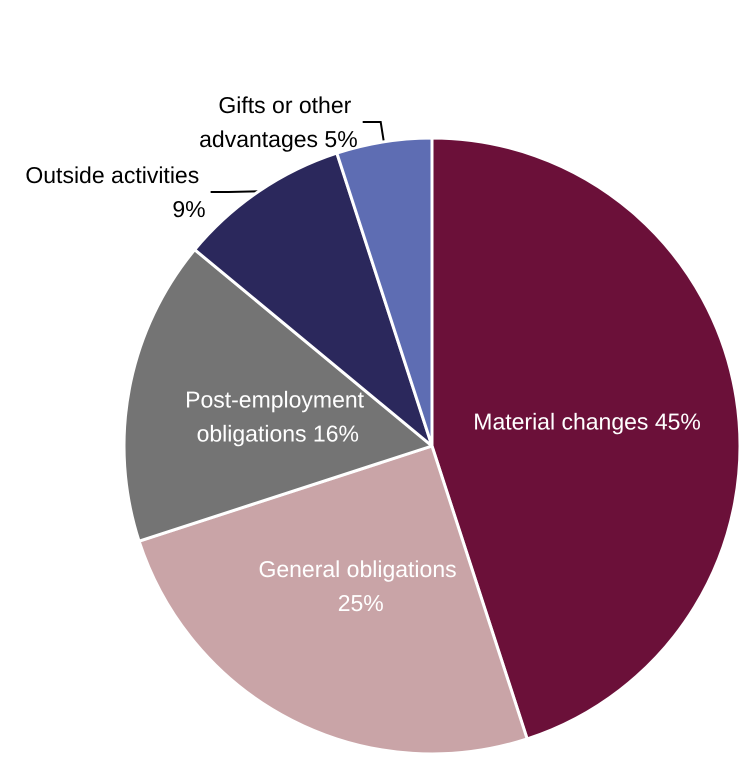 This screenshot has width=745, height=778. I want to click on data-label: 25%, so click(361, 603).